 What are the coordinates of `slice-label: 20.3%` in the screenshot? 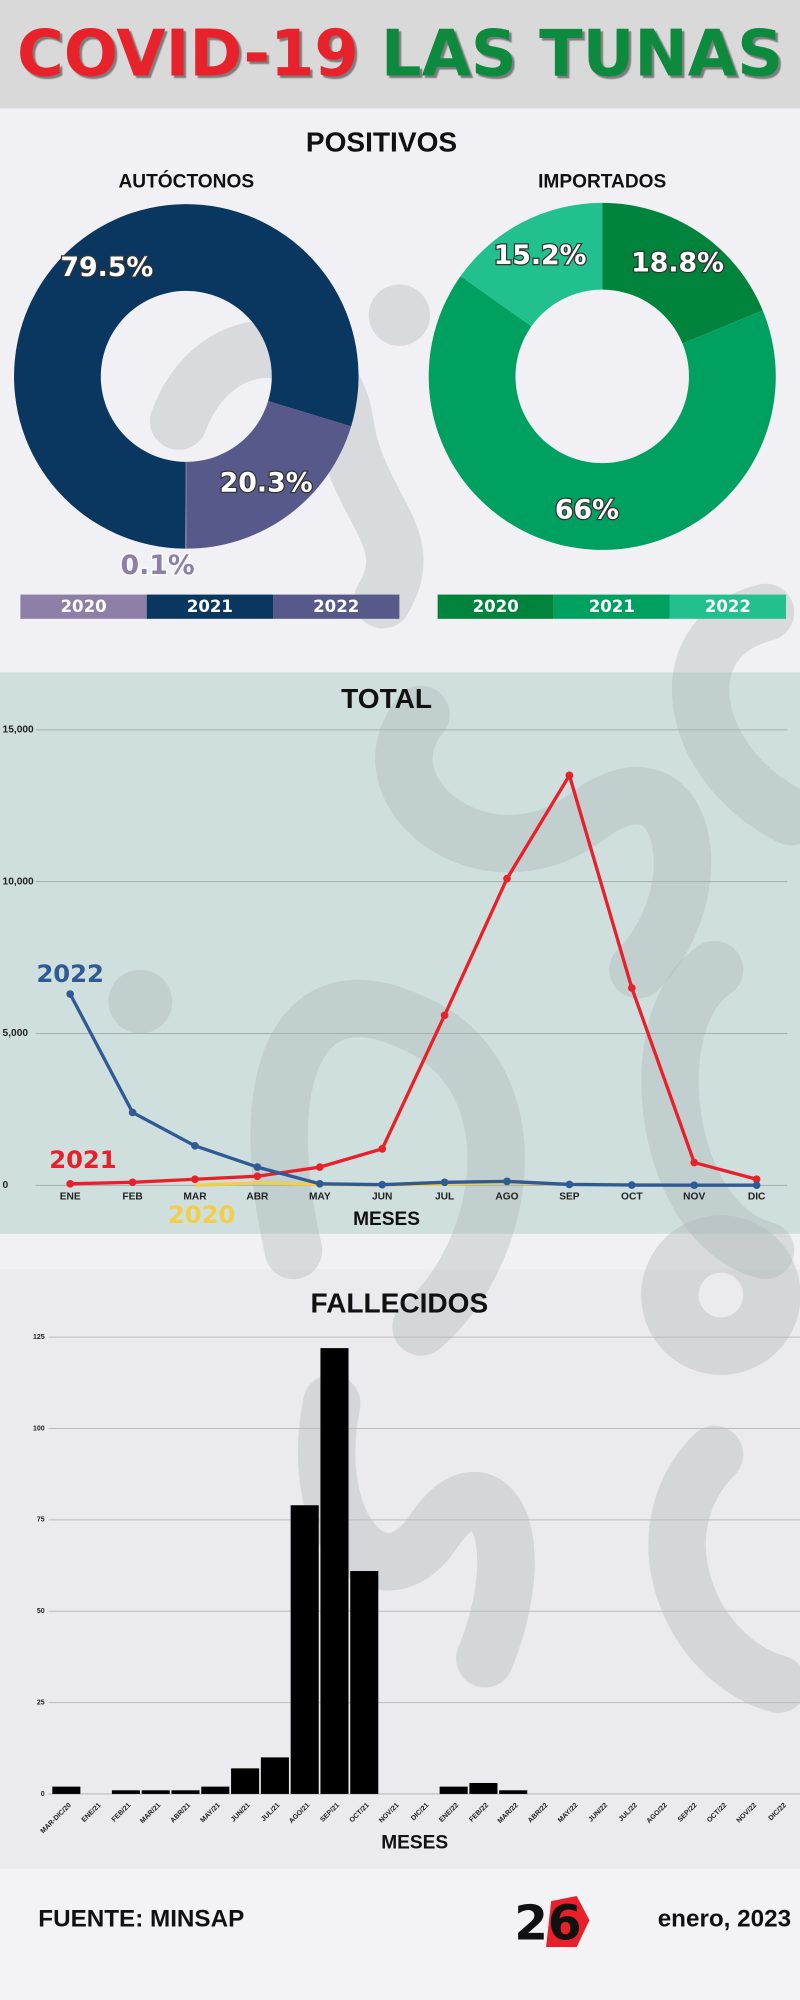 It's located at (266, 482).